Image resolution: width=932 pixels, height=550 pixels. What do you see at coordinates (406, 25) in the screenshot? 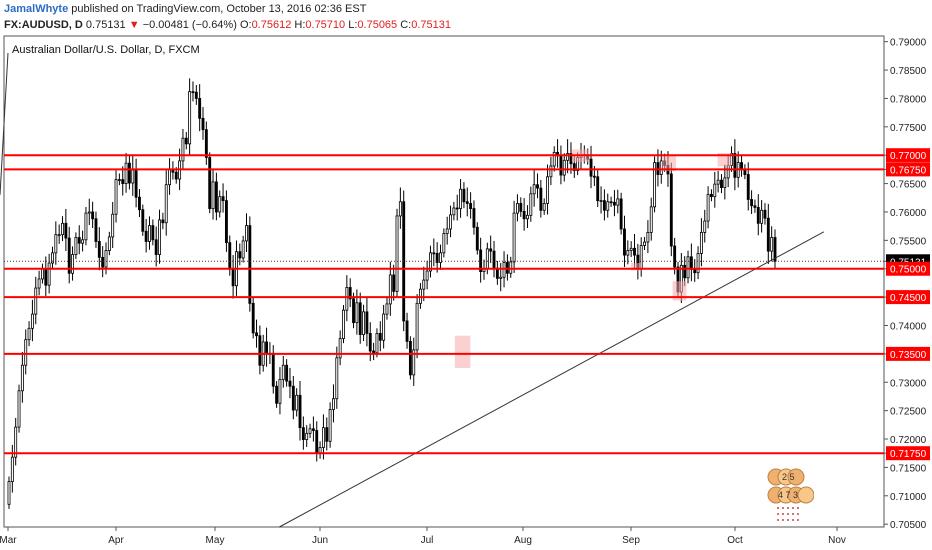
I see `close-label: C:` at bounding box center [406, 25].